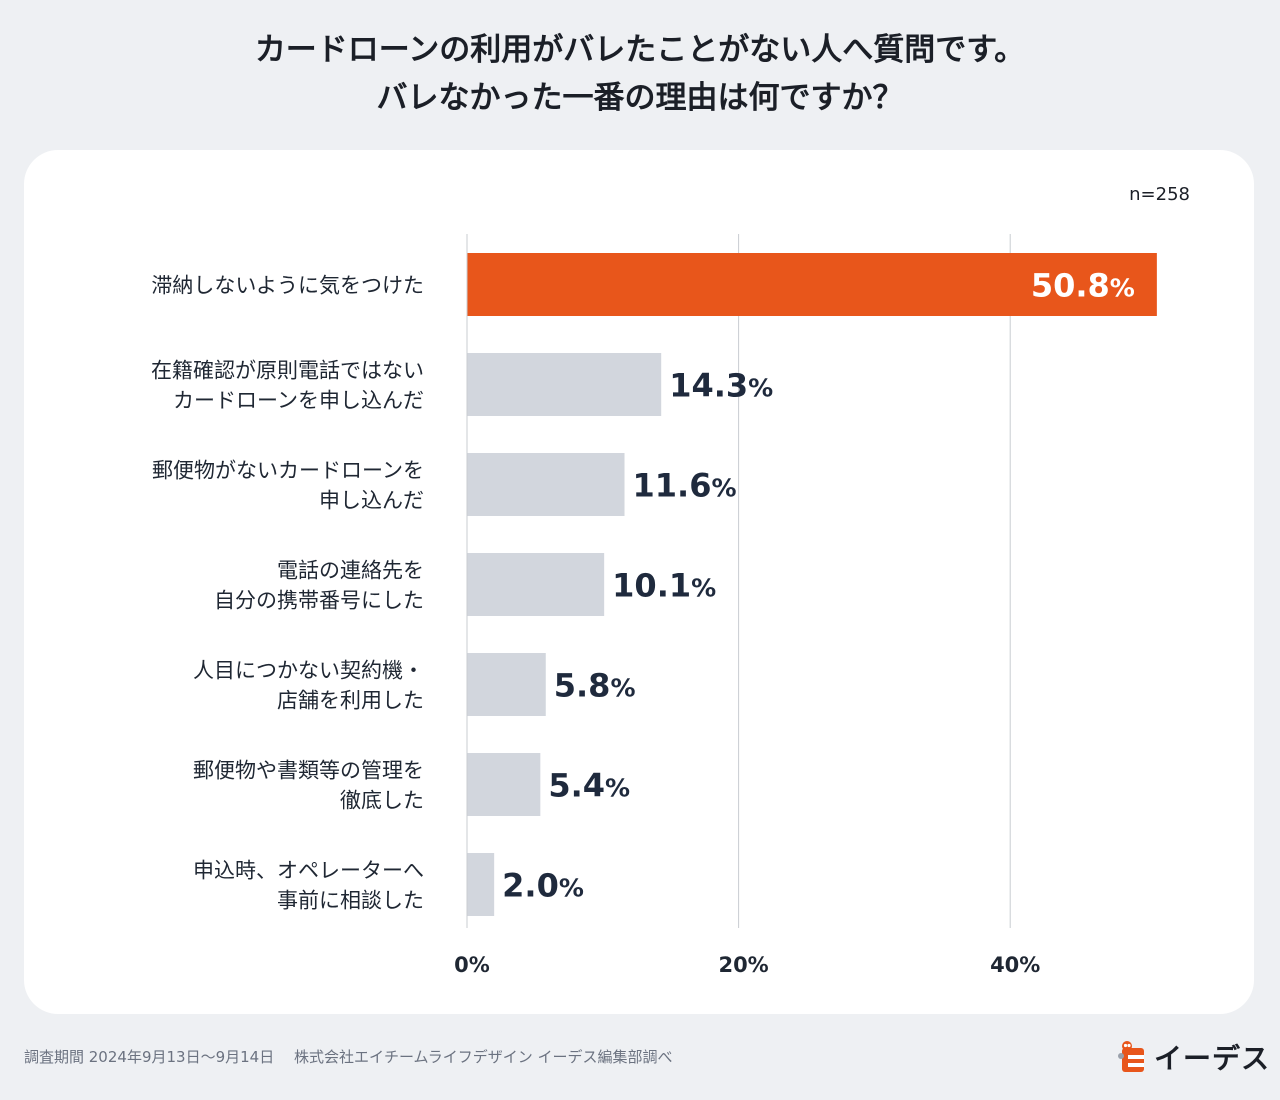  I want to click on category-label: 人目につかない契約機・, so click(308, 671).